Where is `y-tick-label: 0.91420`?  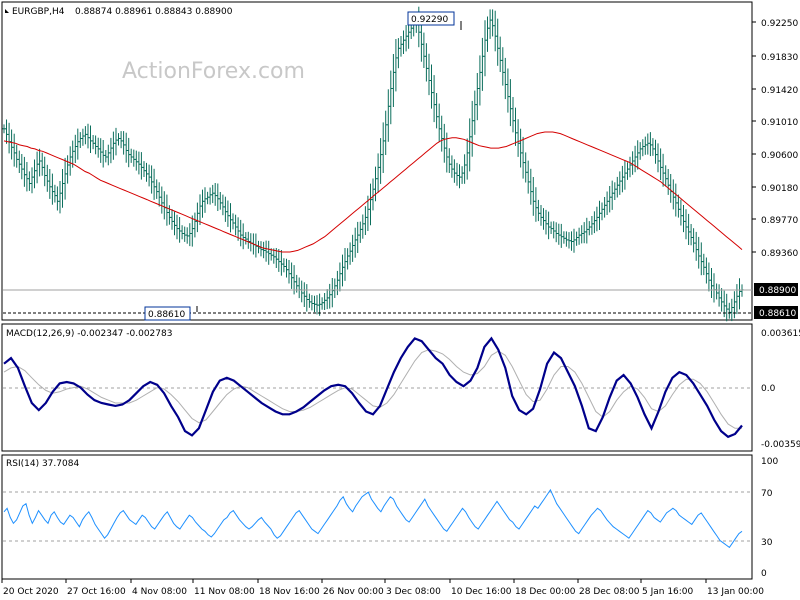 y-tick-label: 0.91420 is located at coordinates (779, 91).